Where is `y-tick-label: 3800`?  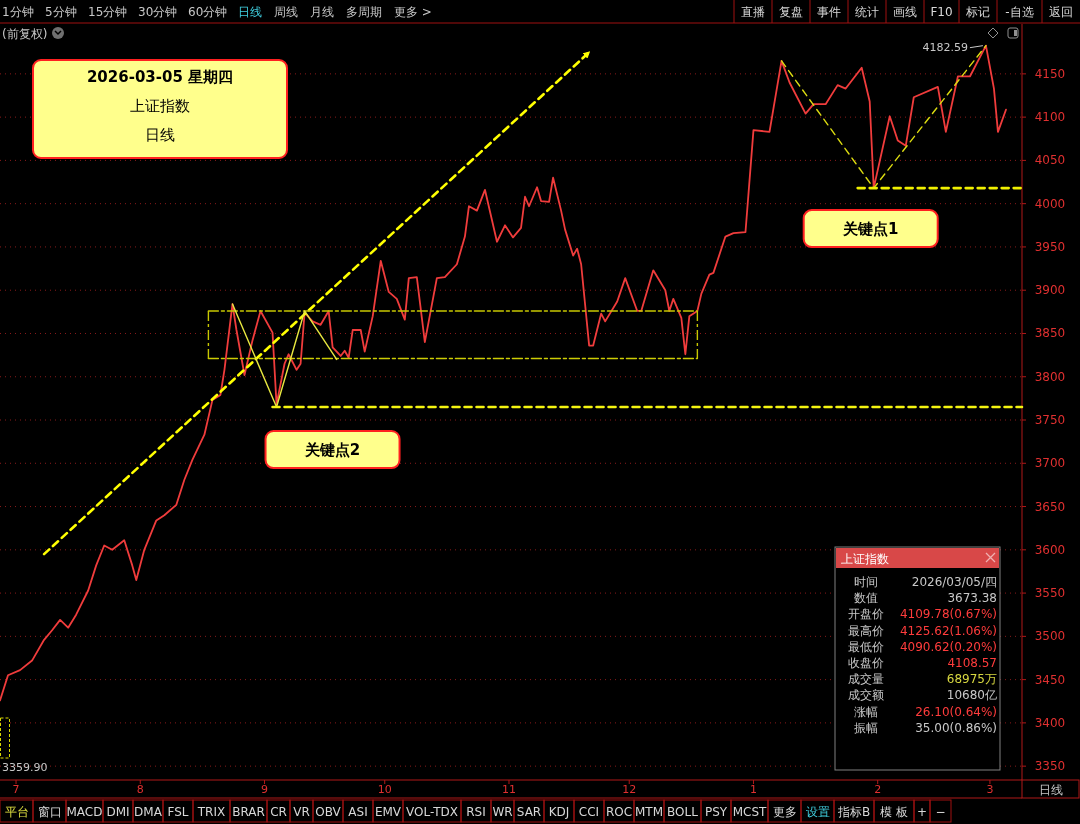 y-tick-label: 3800 is located at coordinates (1050, 376).